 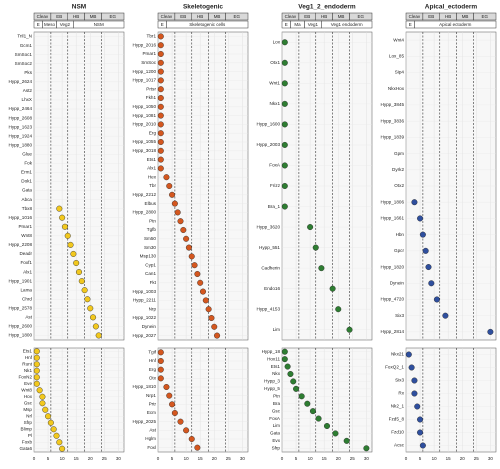 I want to click on gene-label: Sip4, so click(x=400, y=72).